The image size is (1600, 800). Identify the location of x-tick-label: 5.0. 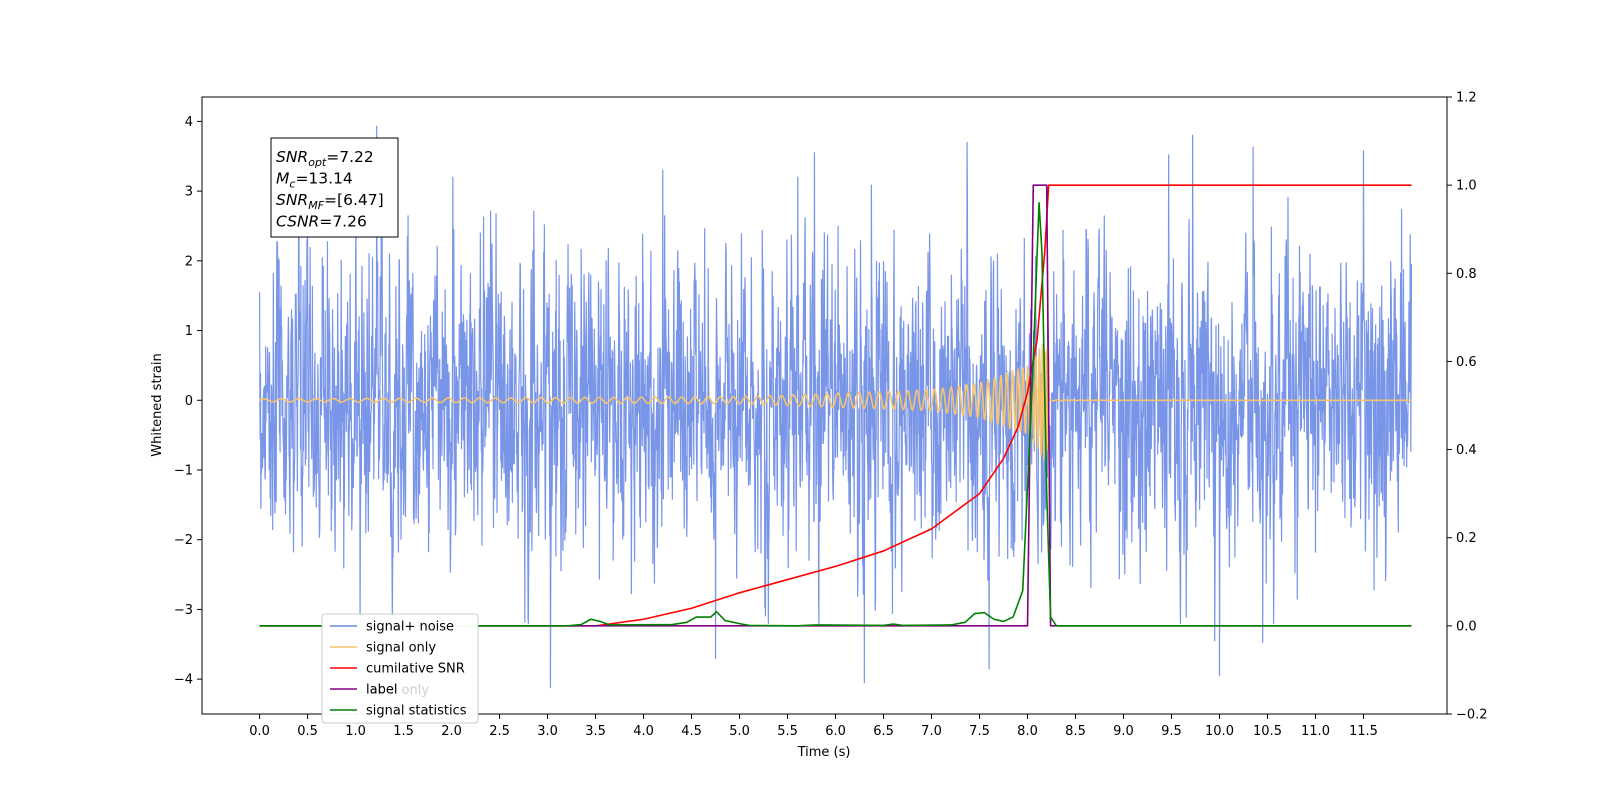
(739, 731).